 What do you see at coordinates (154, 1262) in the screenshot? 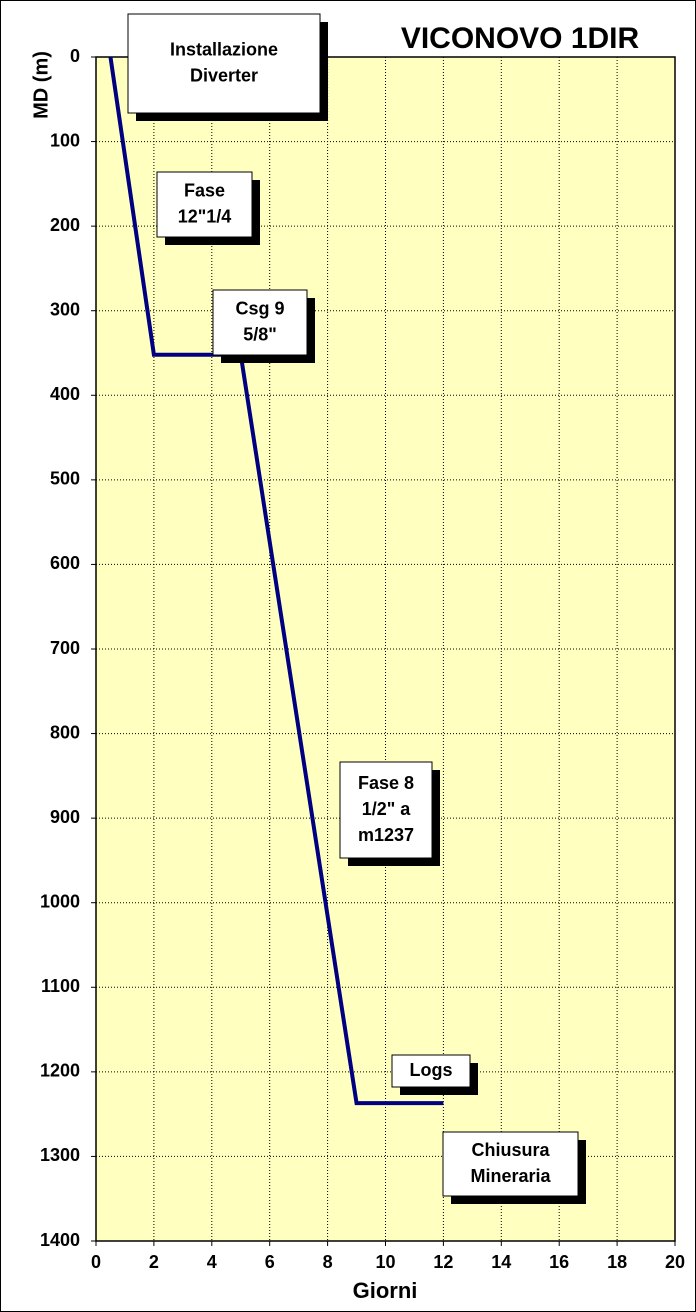
I see `x-tick-label: 2` at bounding box center [154, 1262].